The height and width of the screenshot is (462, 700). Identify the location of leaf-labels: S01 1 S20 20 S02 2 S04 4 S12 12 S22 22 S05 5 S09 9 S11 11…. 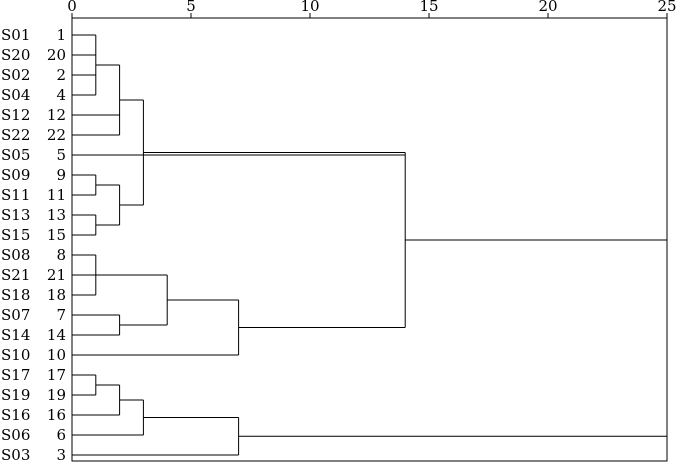
(33, 244).